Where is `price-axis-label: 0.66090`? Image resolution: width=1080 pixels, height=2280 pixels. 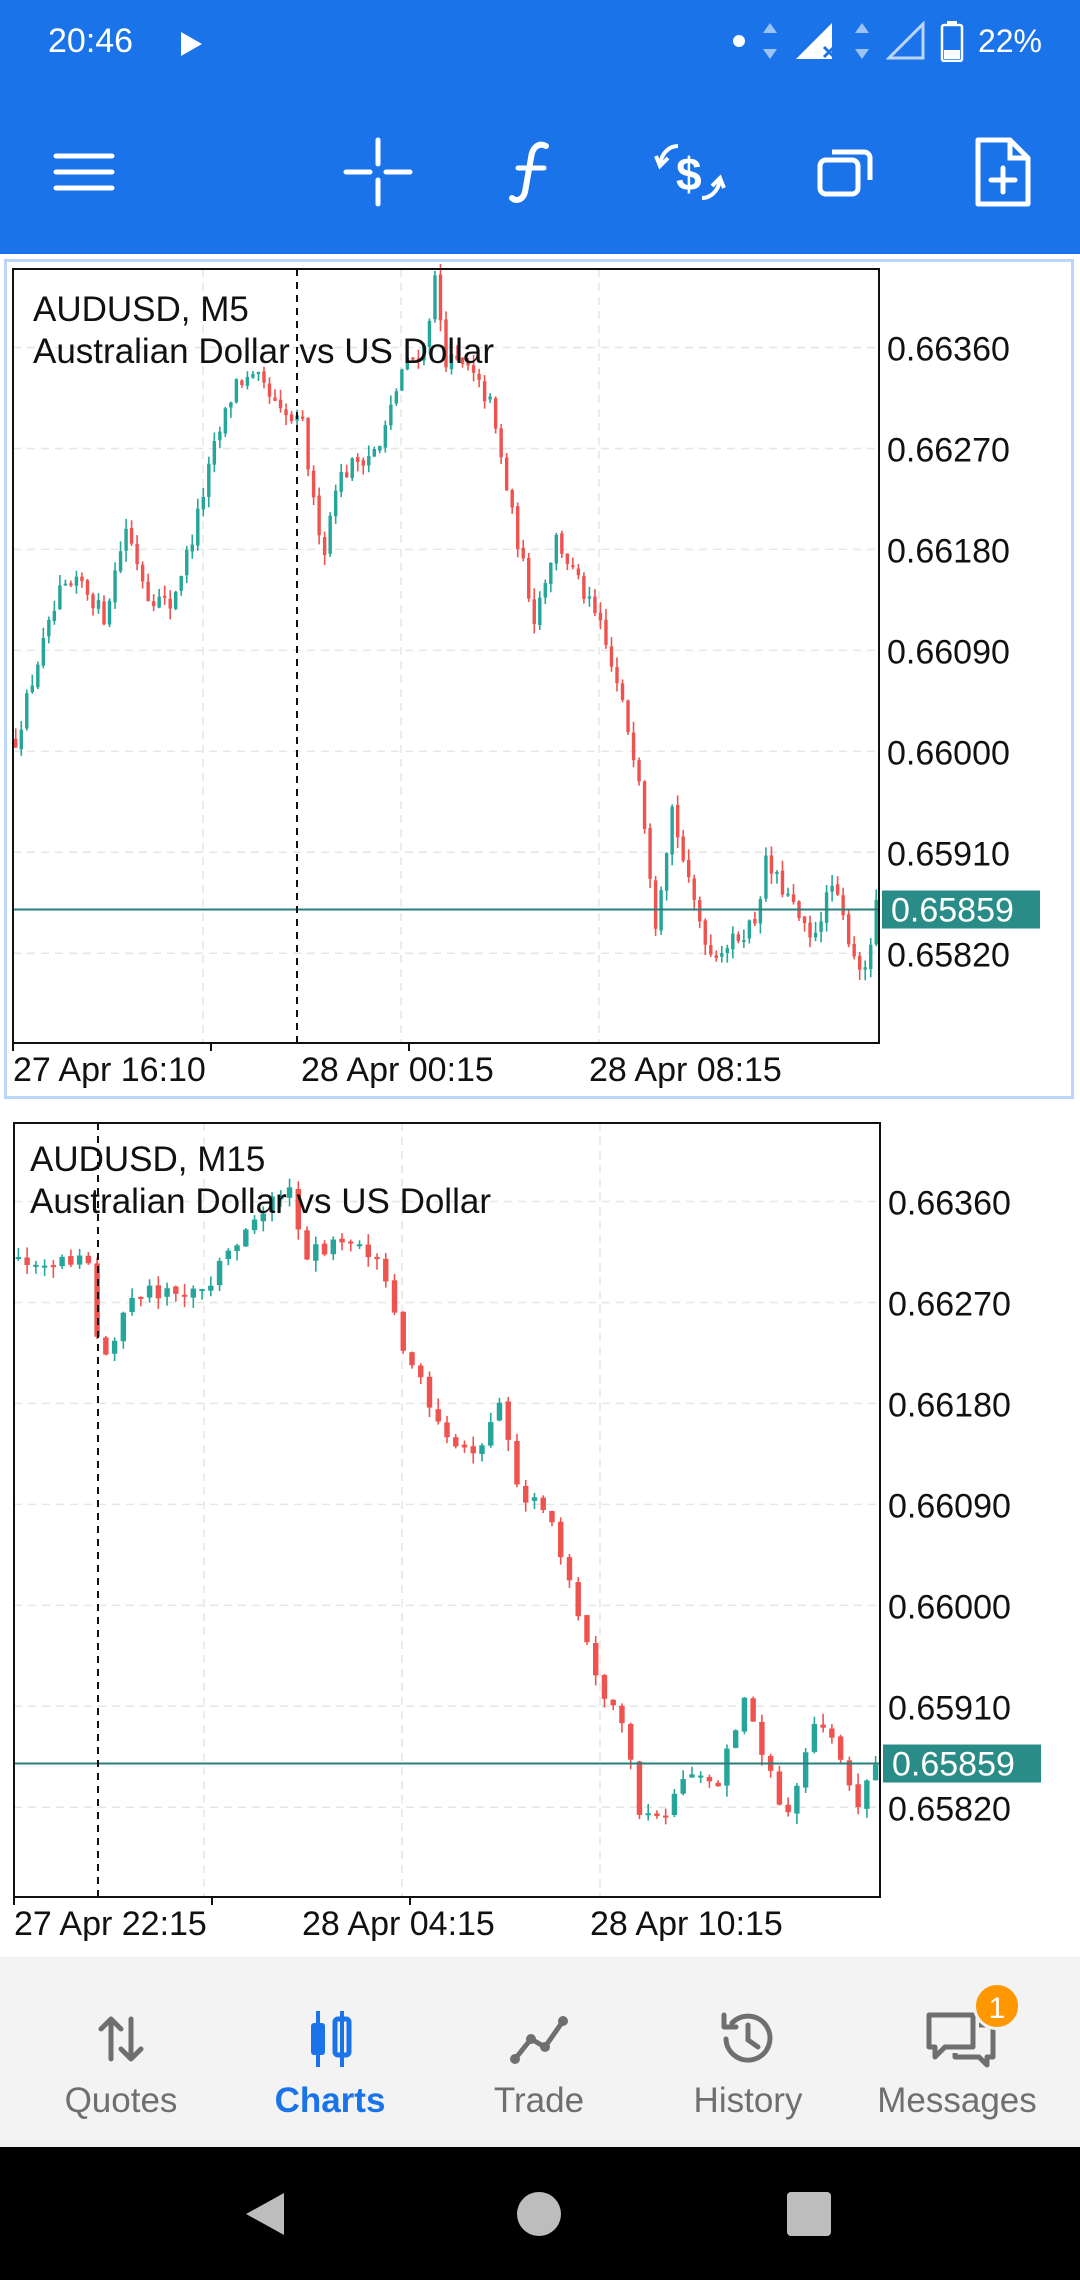
price-axis-label: 0.66090 is located at coordinates (949, 1506).